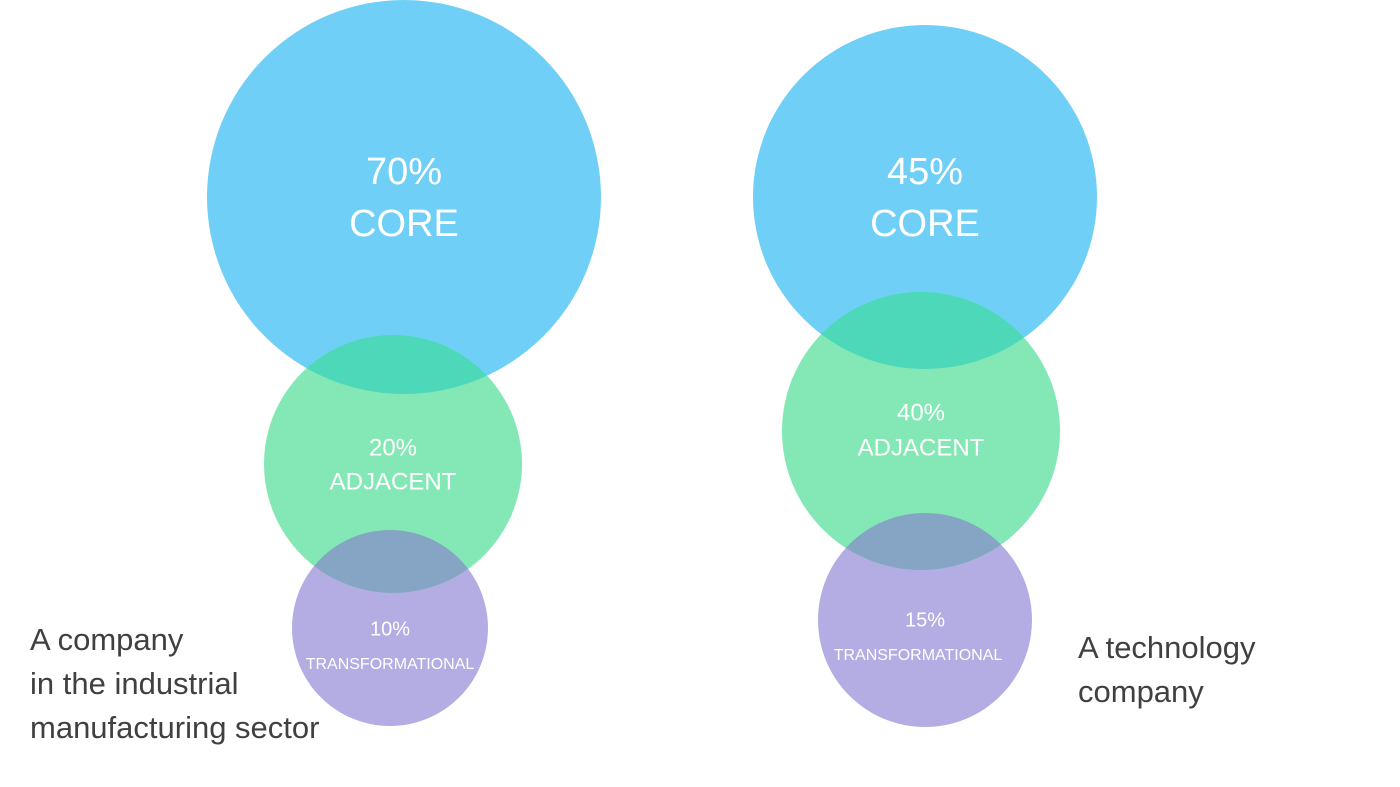 The image size is (1400, 787). What do you see at coordinates (134, 683) in the screenshot?
I see `caption-line: in the industrial` at bounding box center [134, 683].